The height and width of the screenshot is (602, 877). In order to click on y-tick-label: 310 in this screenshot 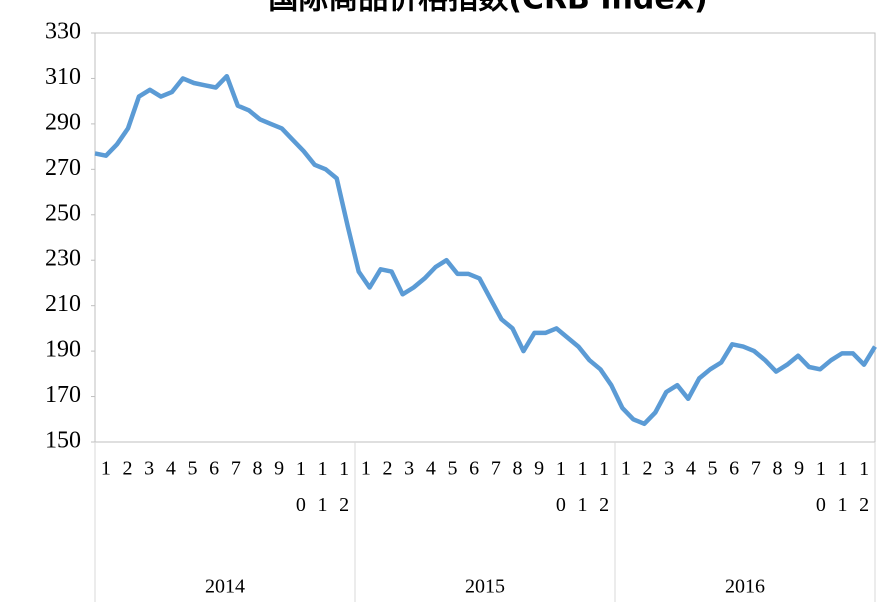, I will do `click(63, 77)`.